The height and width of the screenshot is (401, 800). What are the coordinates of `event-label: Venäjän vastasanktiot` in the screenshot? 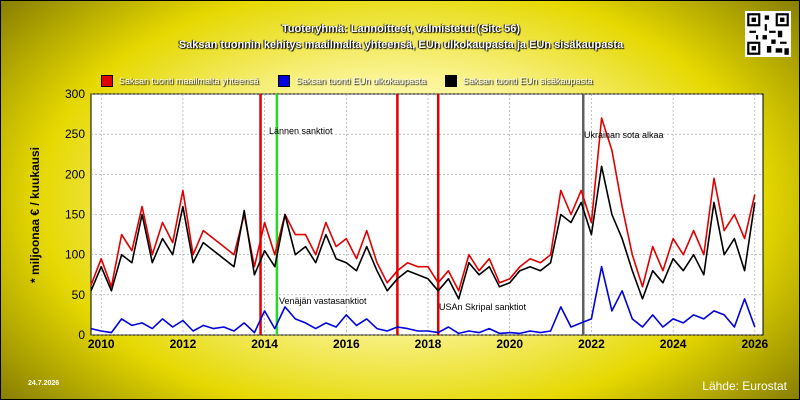 It's located at (323, 301).